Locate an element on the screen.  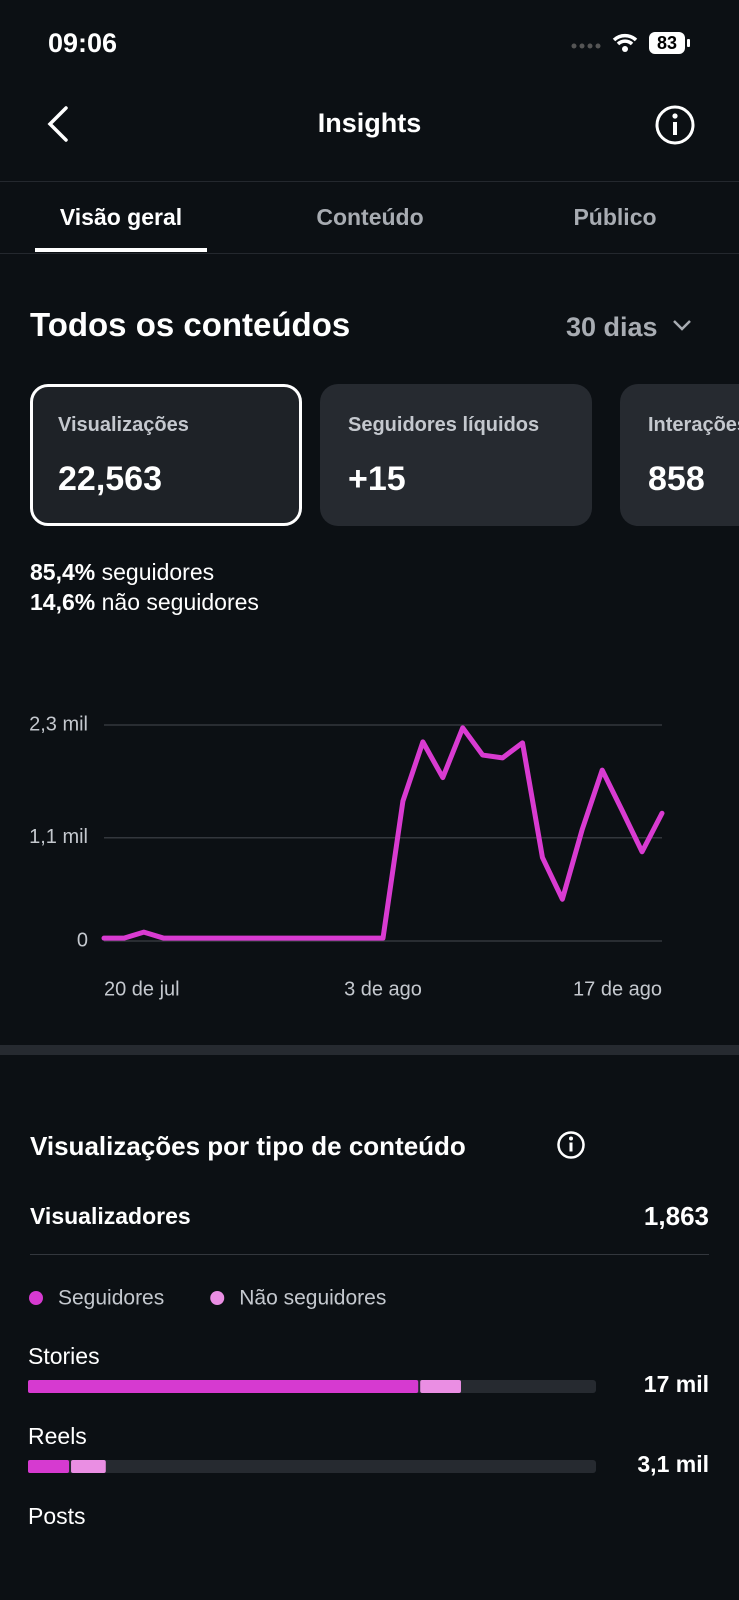
x-tick-label: 20 de jul is located at coordinates (142, 989).